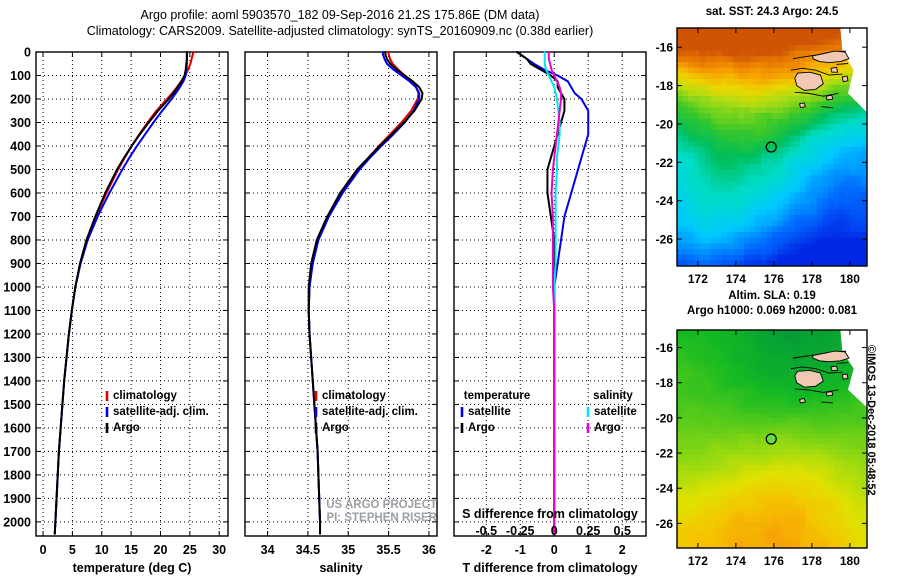 This screenshot has height=580, width=900. What do you see at coordinates (131, 550) in the screenshot?
I see `xtick-label: 15` at bounding box center [131, 550].